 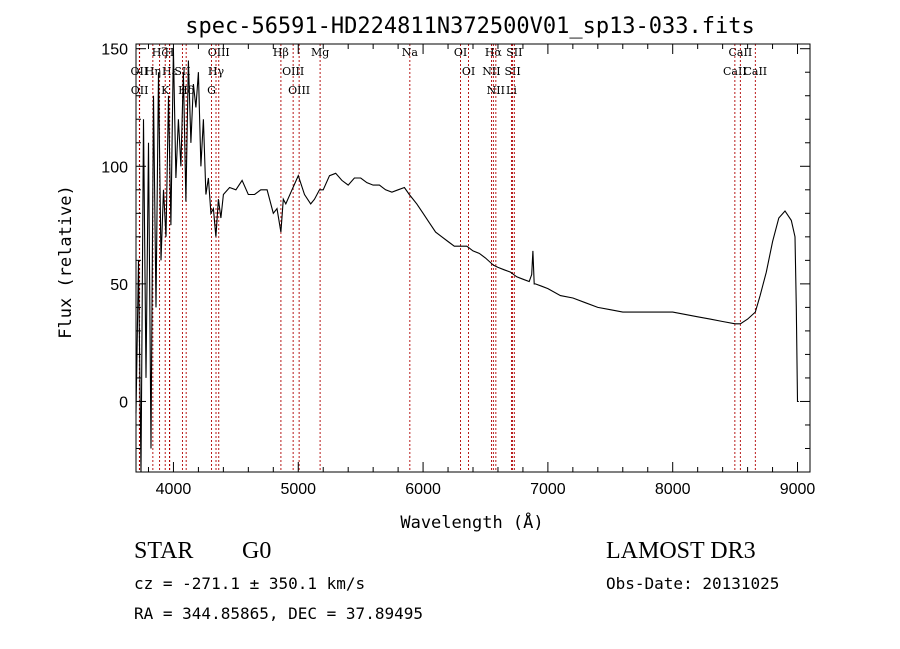 What do you see at coordinates (250, 583) in the screenshot?
I see `redshift-line: cz = -271.1 ± 350.1 km/s` at bounding box center [250, 583].